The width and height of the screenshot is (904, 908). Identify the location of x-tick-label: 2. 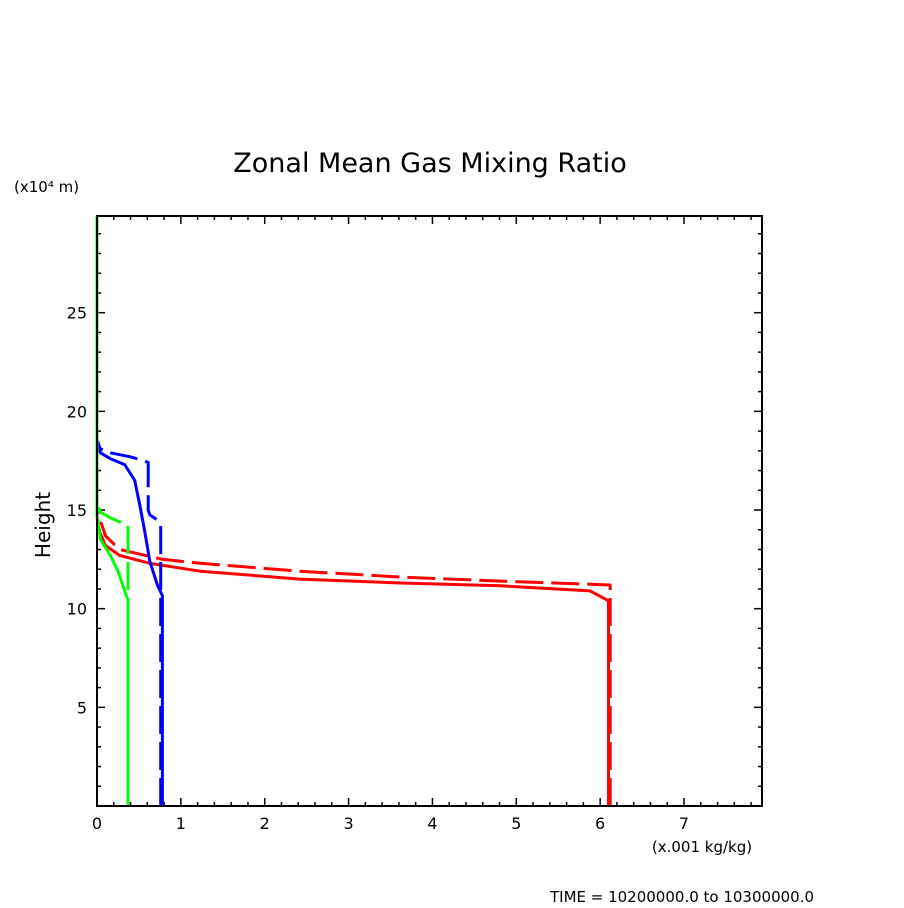
(265, 823).